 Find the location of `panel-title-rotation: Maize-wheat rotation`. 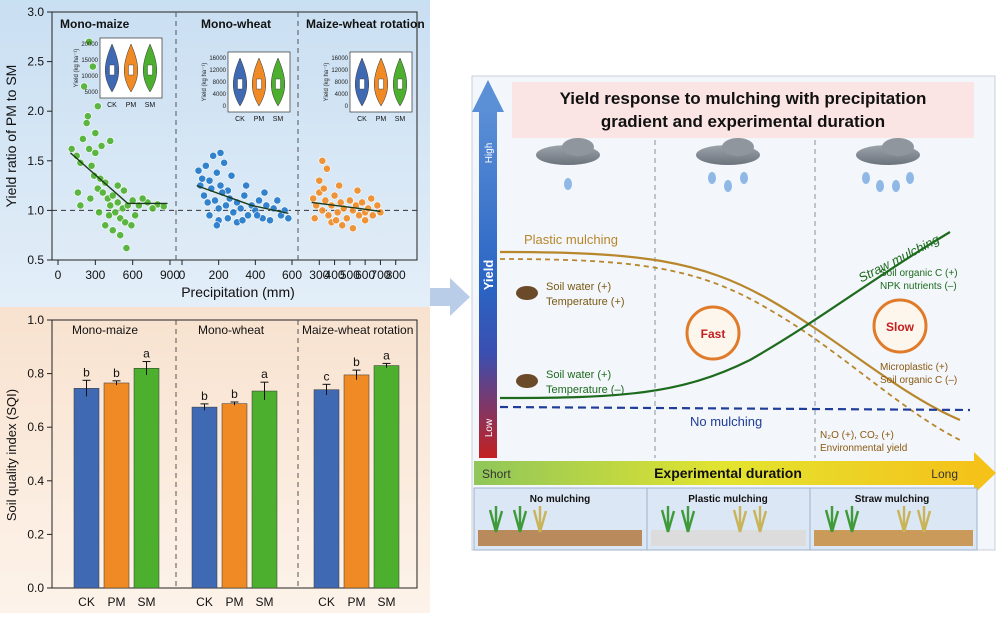

panel-title-rotation: Maize-wheat rotation is located at coordinates (365, 24).